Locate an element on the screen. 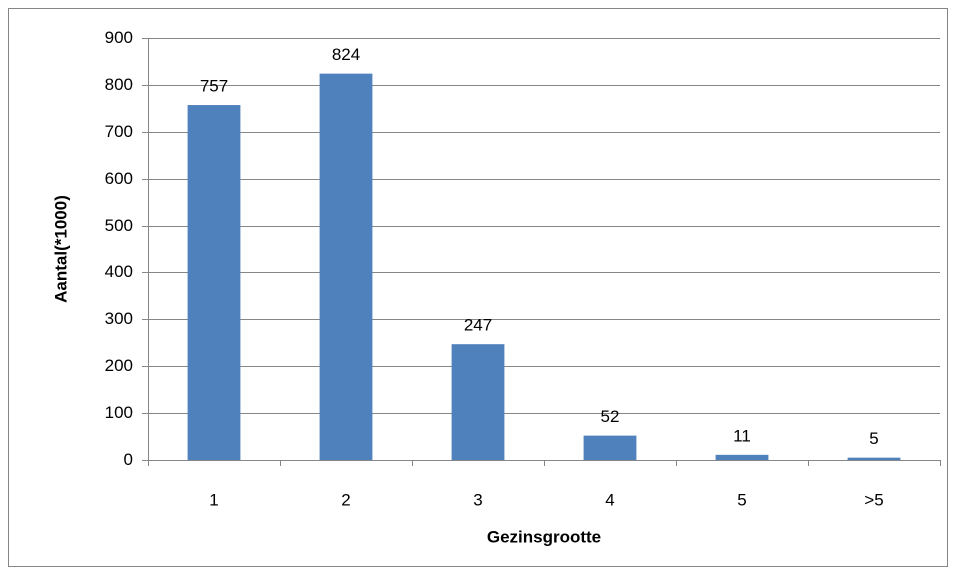  data-label: 824 is located at coordinates (346, 54).